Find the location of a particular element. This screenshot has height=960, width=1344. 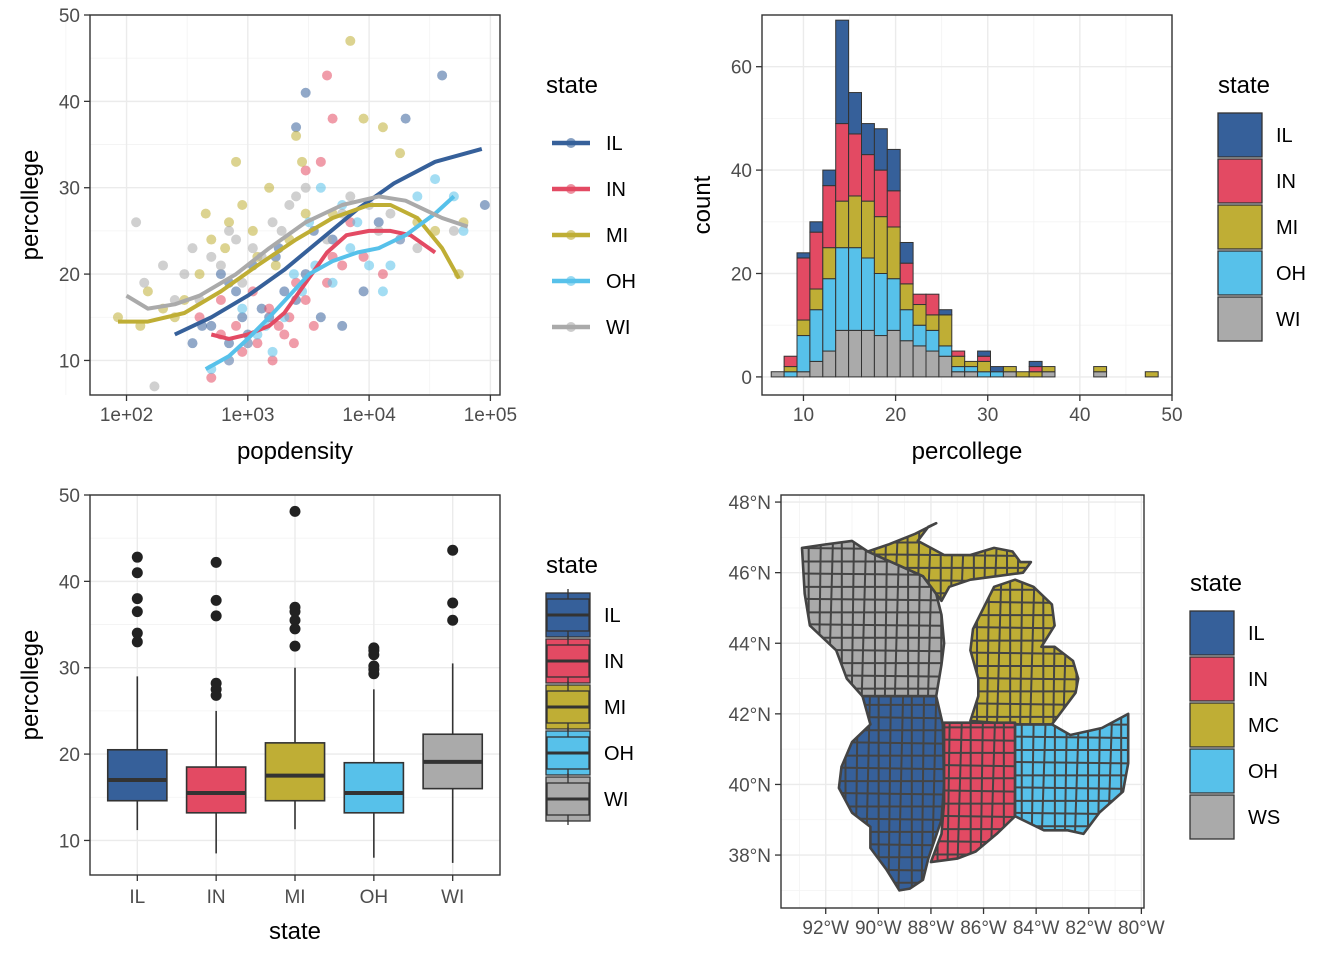

legend-key-point-il is located at coordinates (571, 143).